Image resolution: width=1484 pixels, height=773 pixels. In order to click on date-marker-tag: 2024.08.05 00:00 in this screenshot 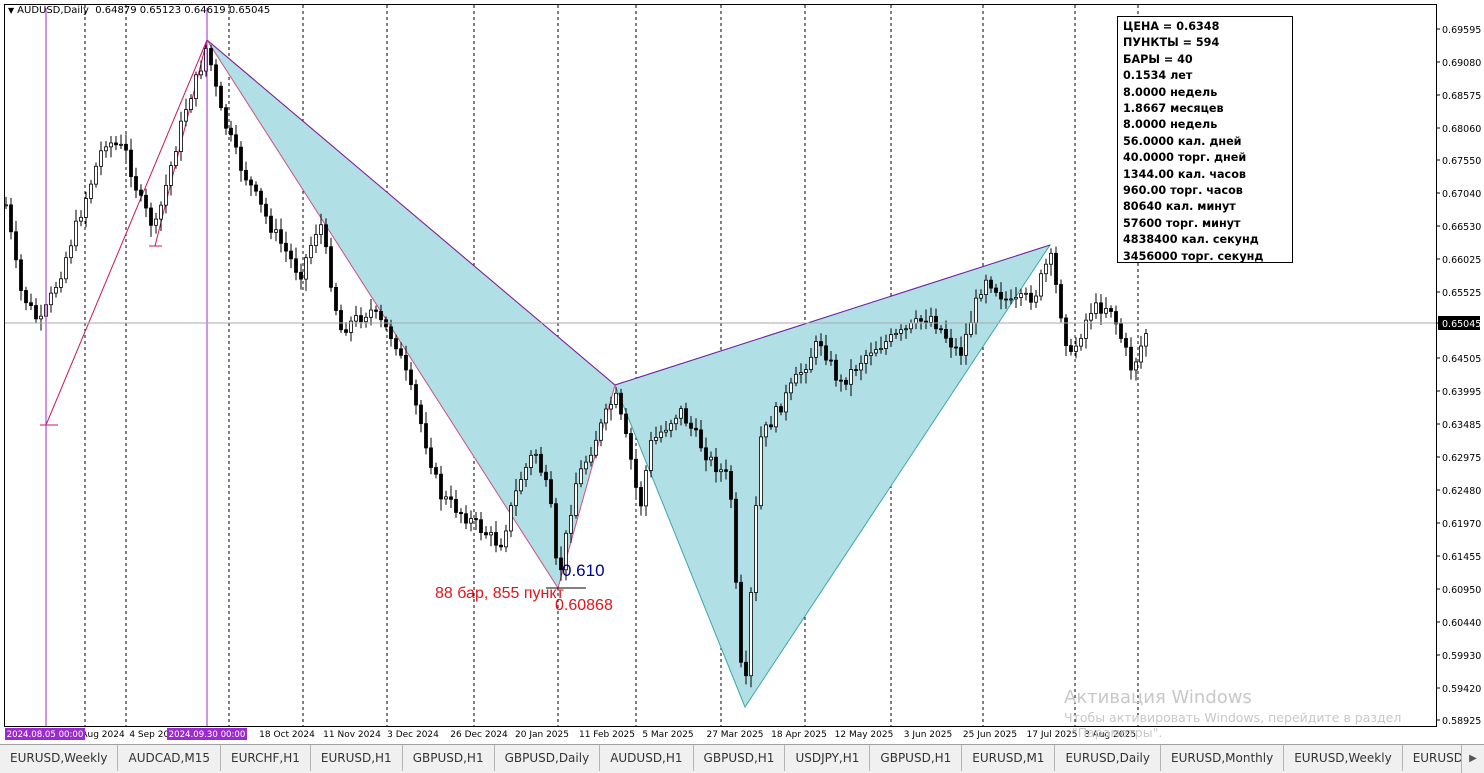, I will do `click(45, 734)`.